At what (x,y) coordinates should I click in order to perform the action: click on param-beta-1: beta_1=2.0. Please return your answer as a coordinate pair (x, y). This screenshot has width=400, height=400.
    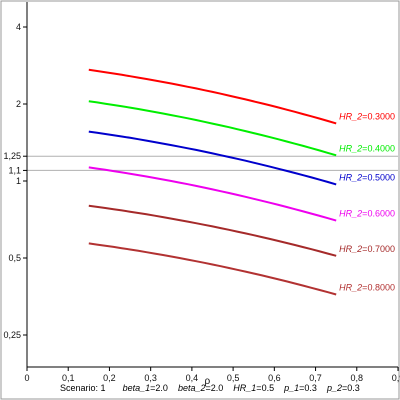
    Looking at the image, I should click on (147, 388).